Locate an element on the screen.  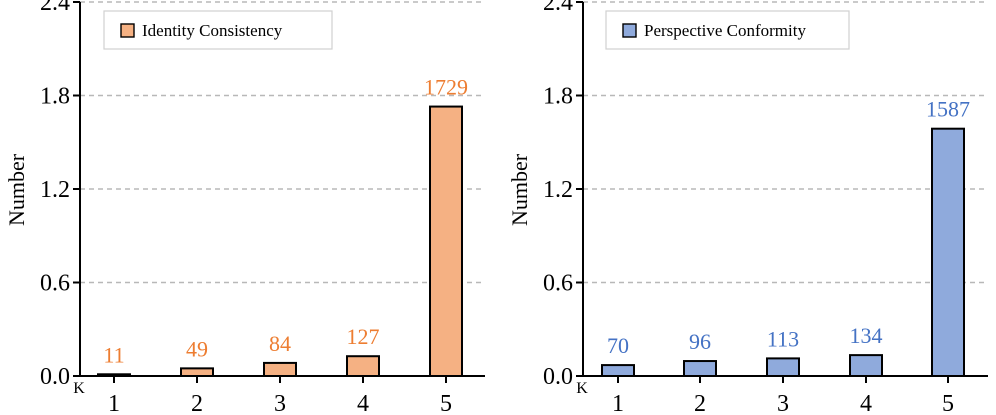
bar-value-label: 1729 is located at coordinates (446, 87).